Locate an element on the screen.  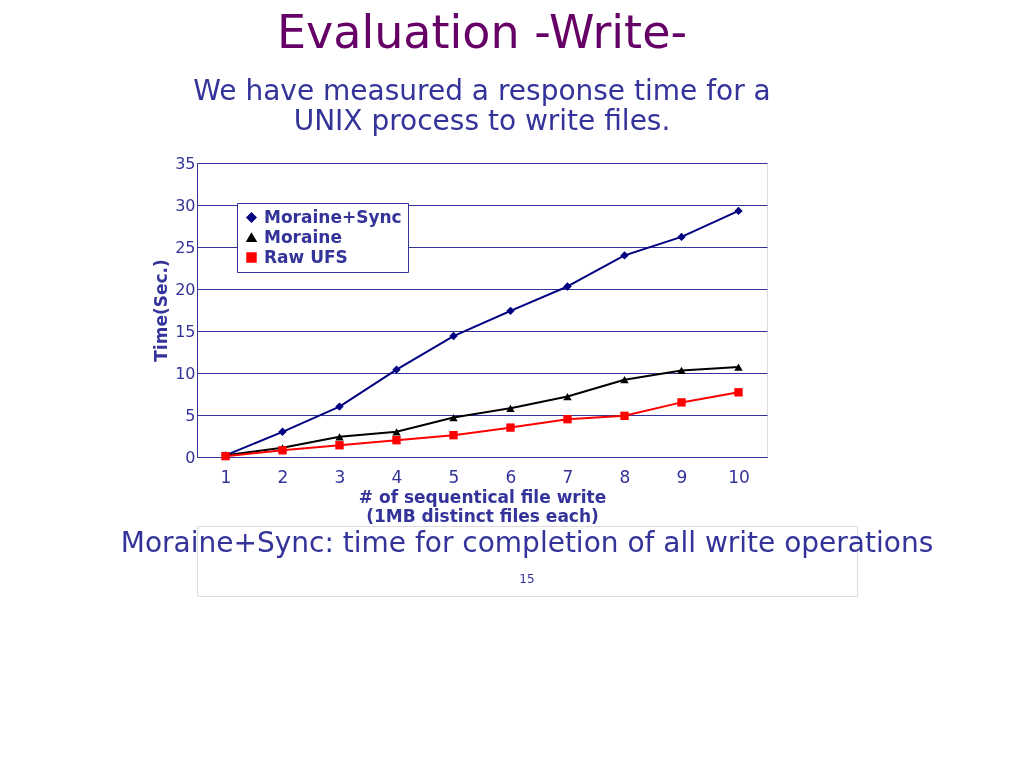
x-tick-label: 1 is located at coordinates (226, 476).